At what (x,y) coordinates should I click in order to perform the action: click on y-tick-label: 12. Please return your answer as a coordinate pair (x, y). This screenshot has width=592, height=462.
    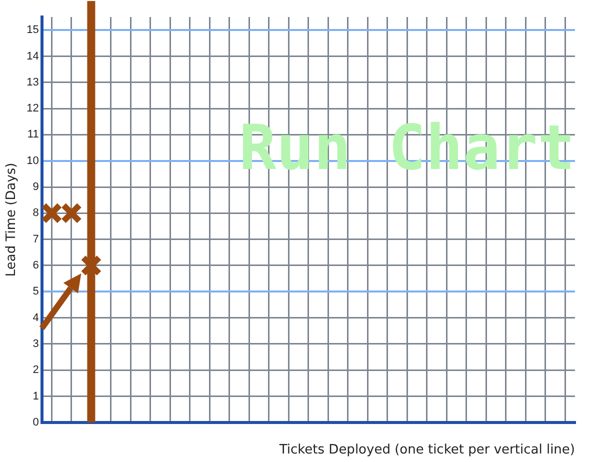
    Looking at the image, I should click on (32, 108).